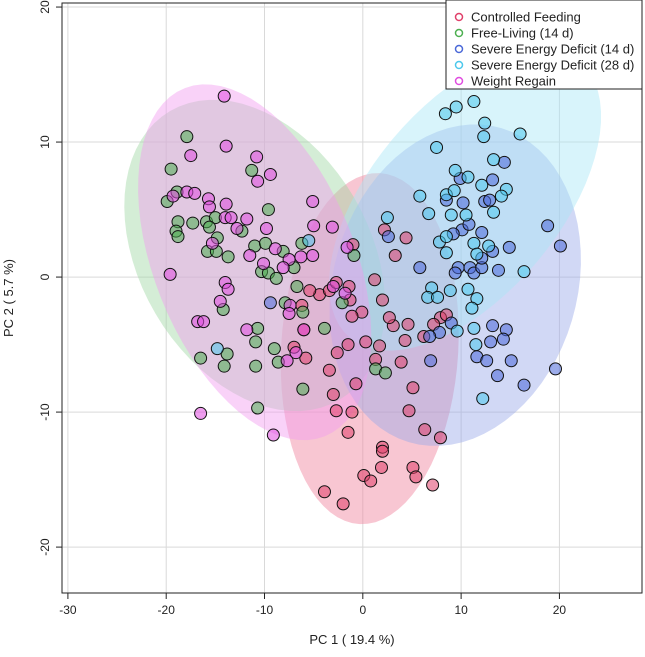 Image resolution: width=645 pixels, height=657 pixels. What do you see at coordinates (167, 610) in the screenshot?
I see `x-tick-label: -20` at bounding box center [167, 610].